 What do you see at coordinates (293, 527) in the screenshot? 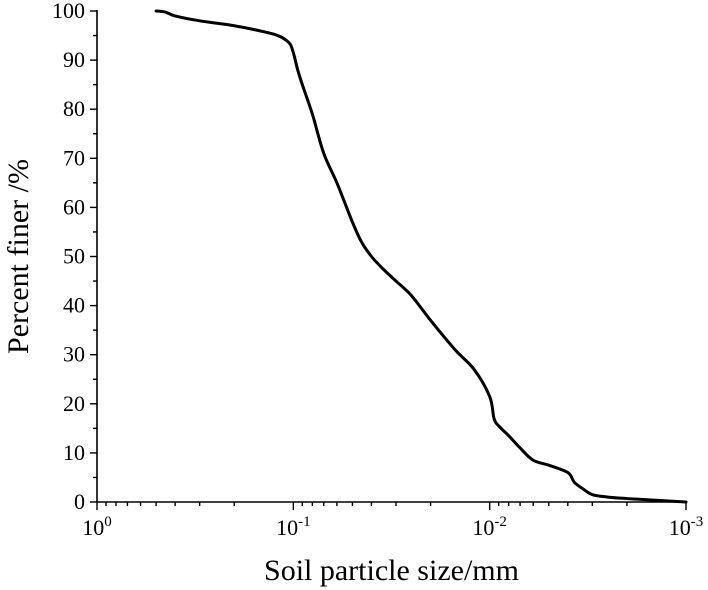
I see `x-tick-label: 10⁻¹` at bounding box center [293, 527].